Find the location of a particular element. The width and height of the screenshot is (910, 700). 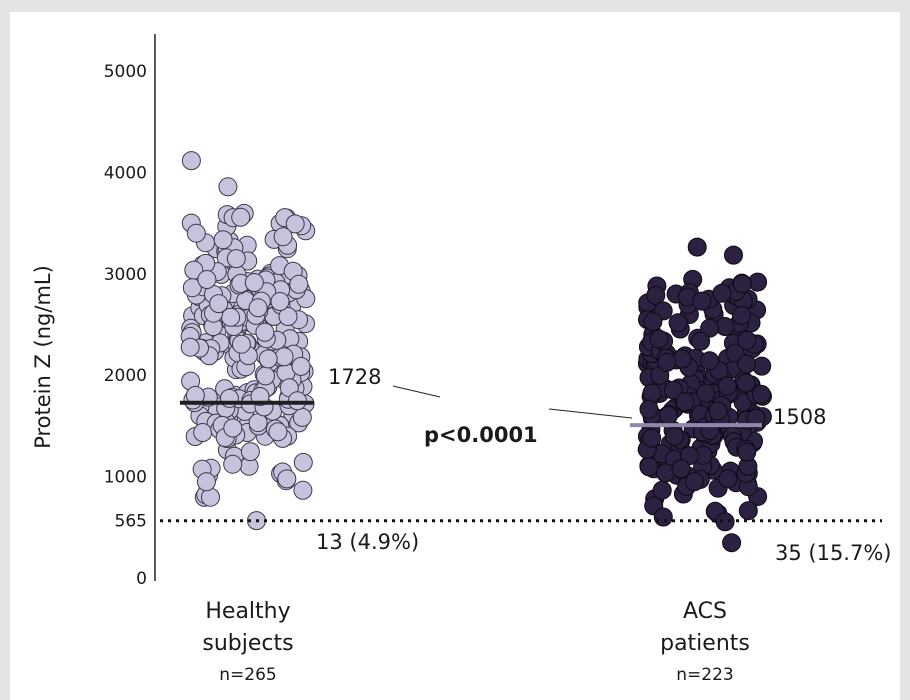

y-tick-label: 4000 is located at coordinates (125, 173).